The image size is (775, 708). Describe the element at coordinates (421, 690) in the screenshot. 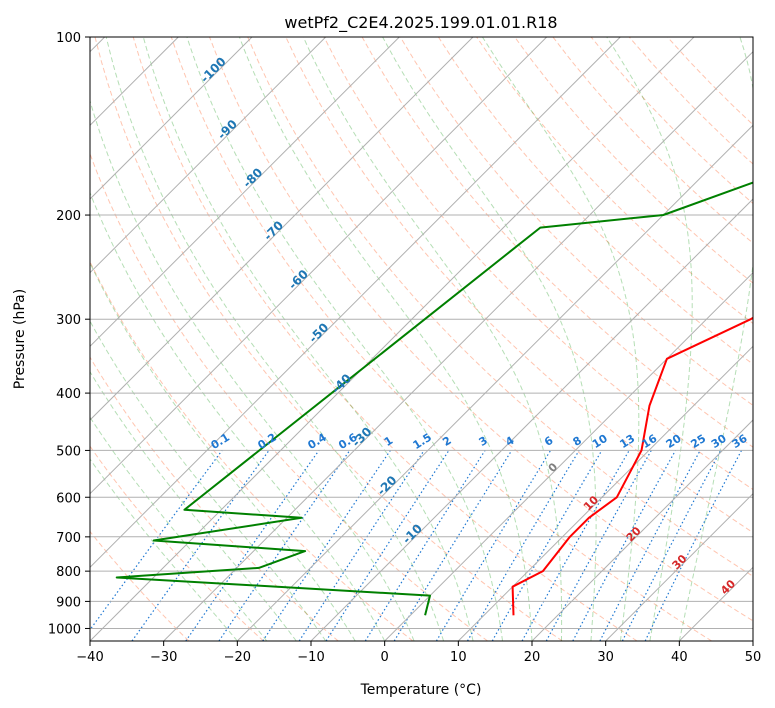

I see `x-axis-label: Temperature (°C)` at that location.